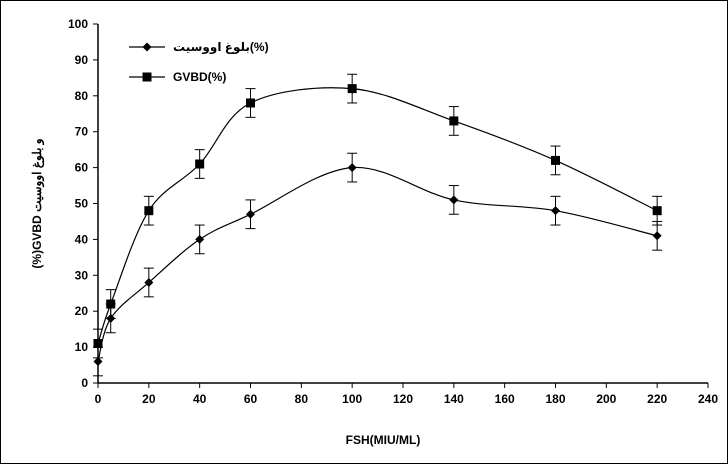  I want to click on x-tick-label: 20, so click(149, 399).